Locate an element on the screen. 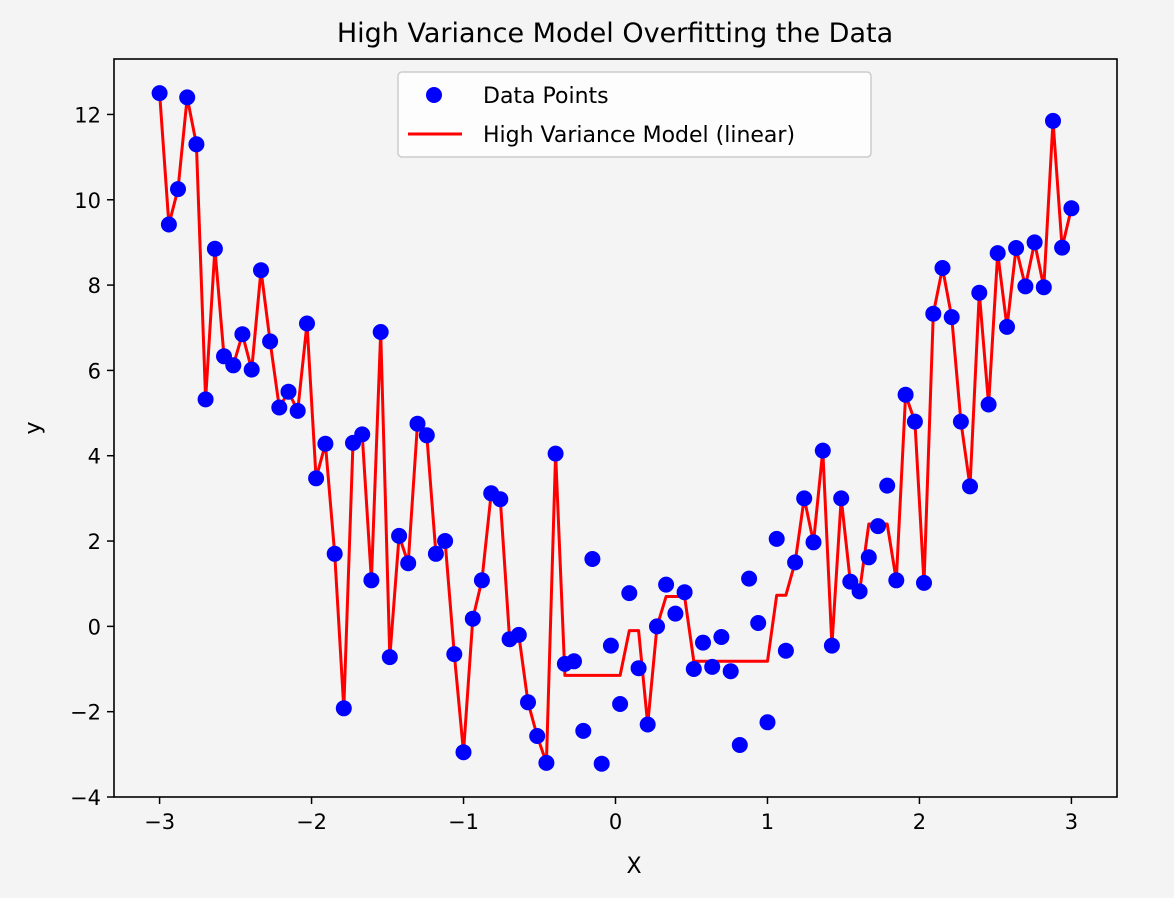 The width and height of the screenshot is (1174, 898). y-tick-label: 10 is located at coordinates (87, 201).